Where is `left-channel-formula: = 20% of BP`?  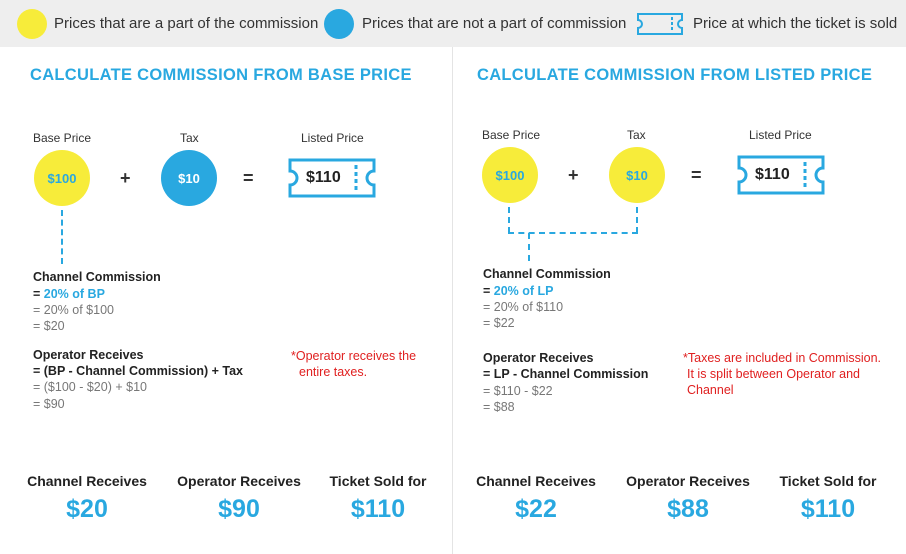
left-channel-formula: = 20% of BP is located at coordinates (69, 294).